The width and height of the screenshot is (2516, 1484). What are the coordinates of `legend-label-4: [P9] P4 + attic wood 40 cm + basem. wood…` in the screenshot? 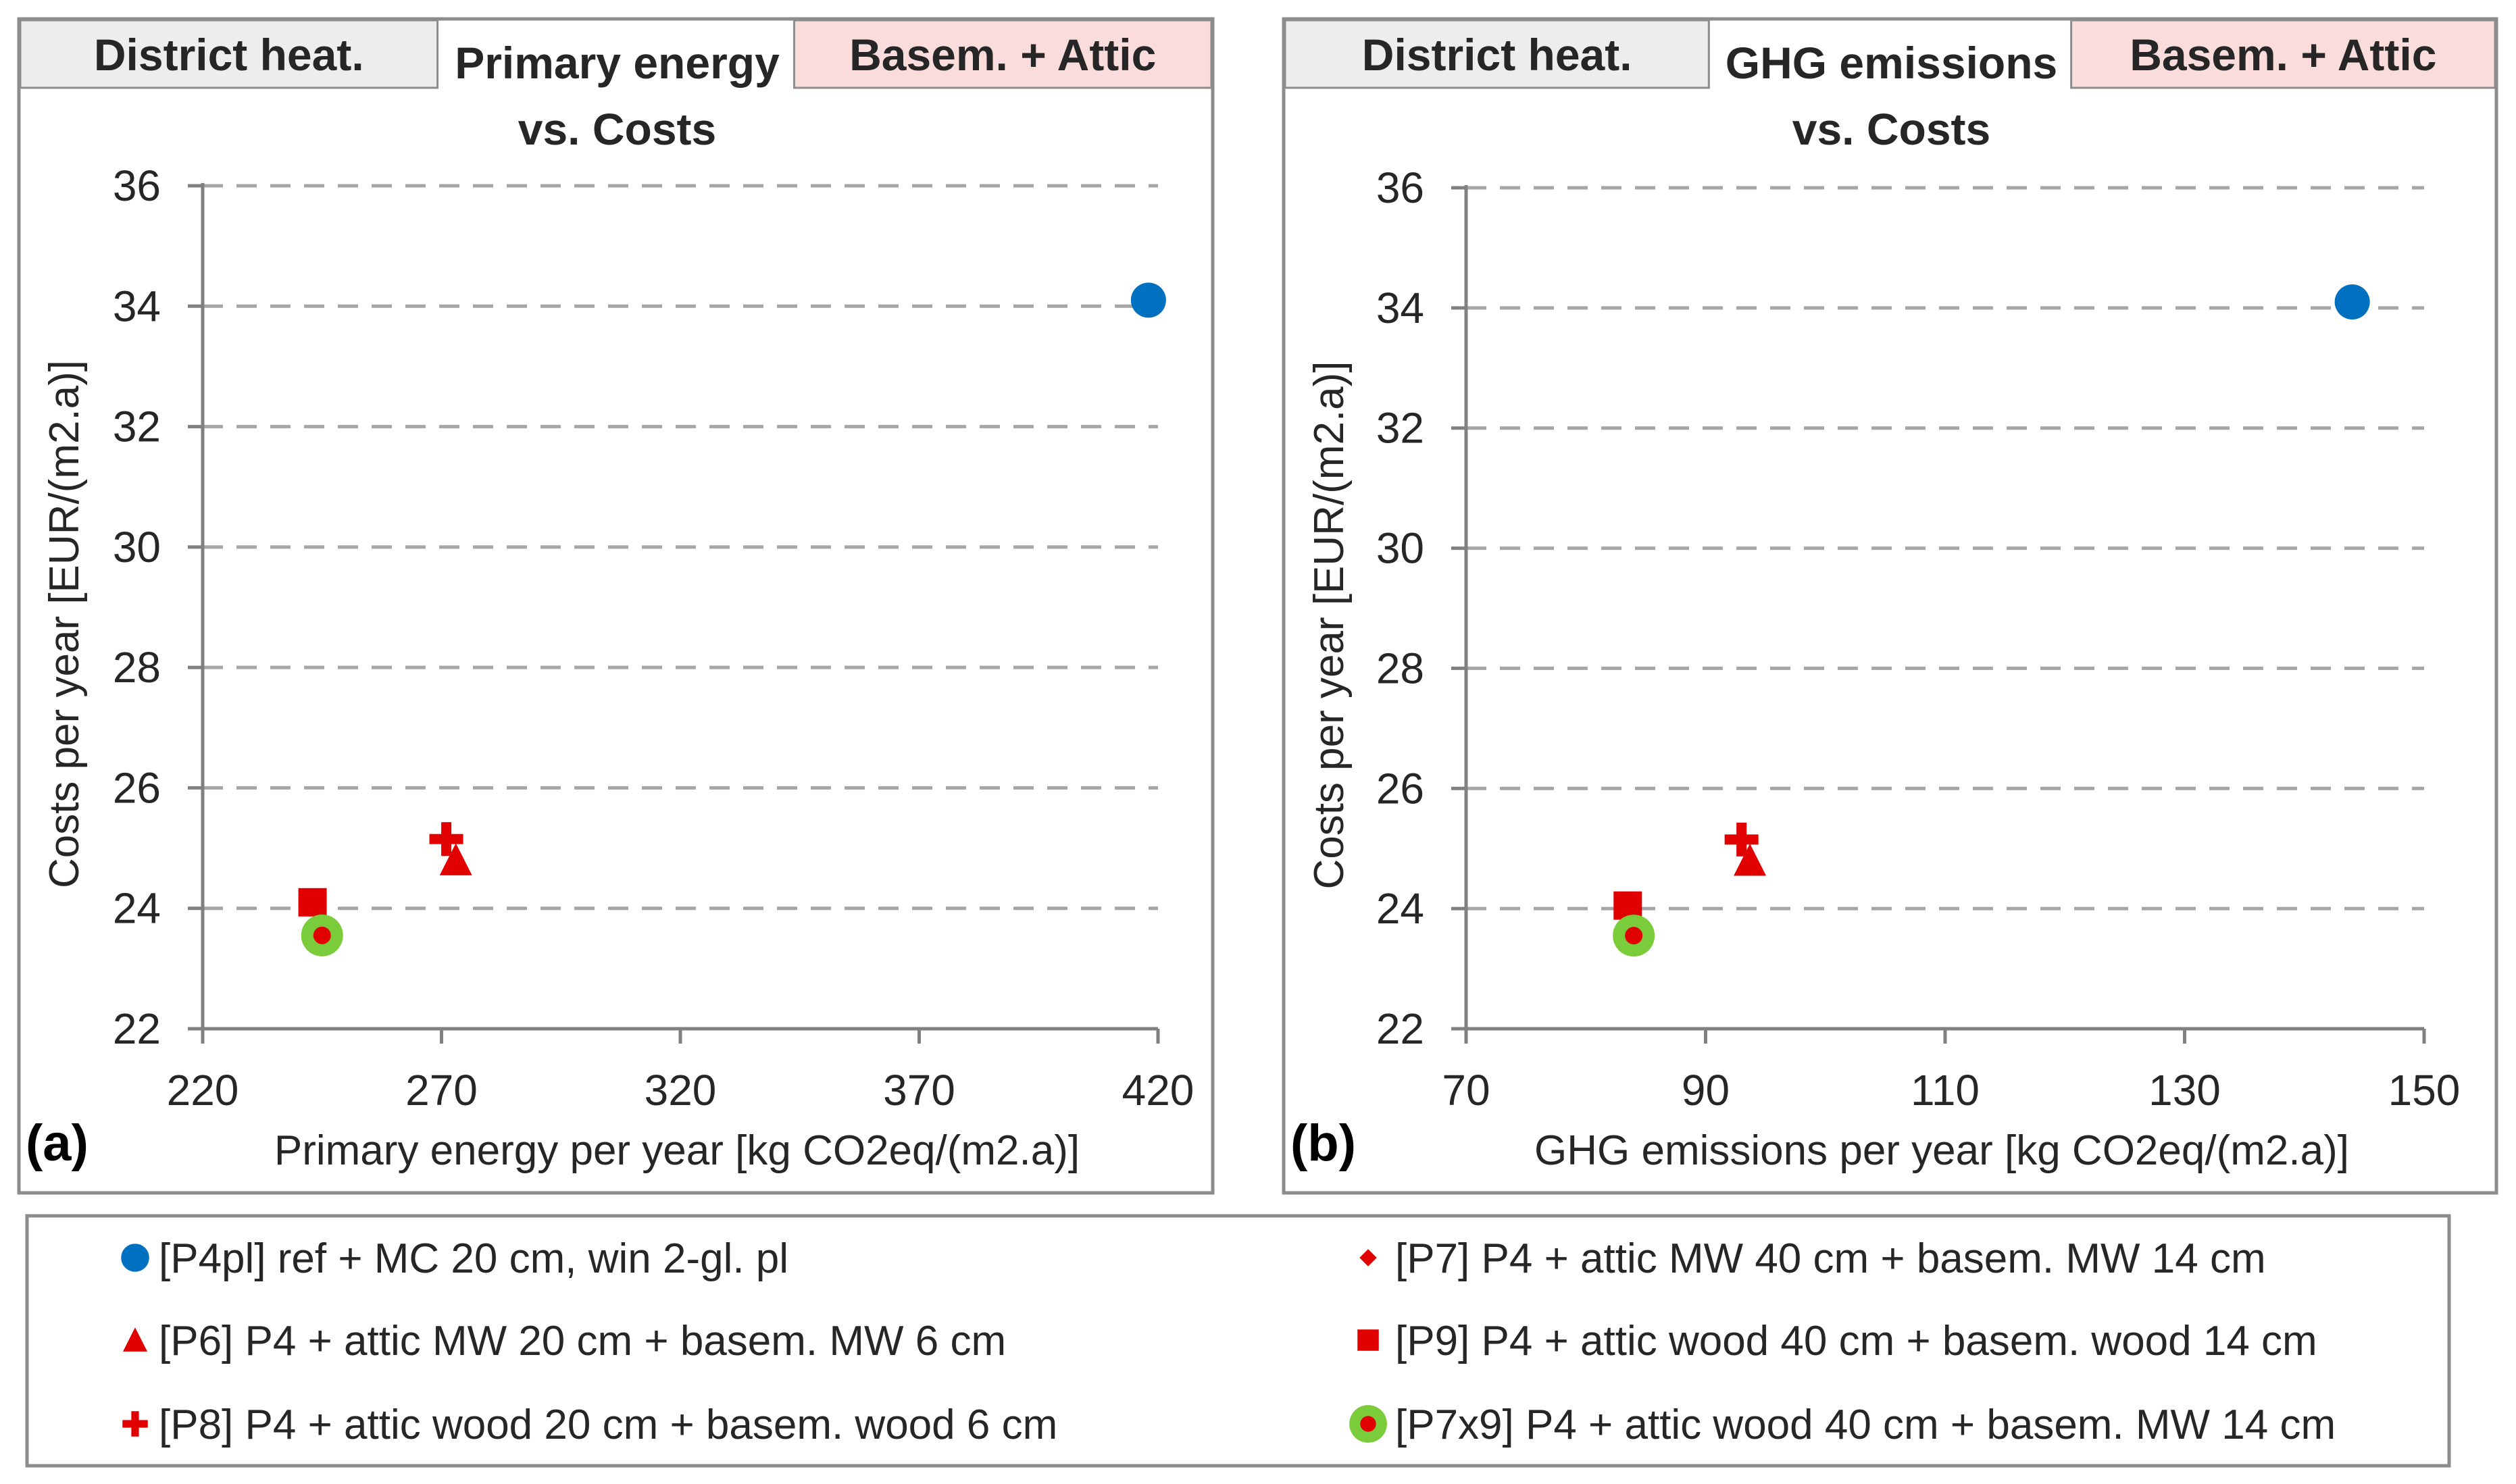 It's located at (1856, 1341).